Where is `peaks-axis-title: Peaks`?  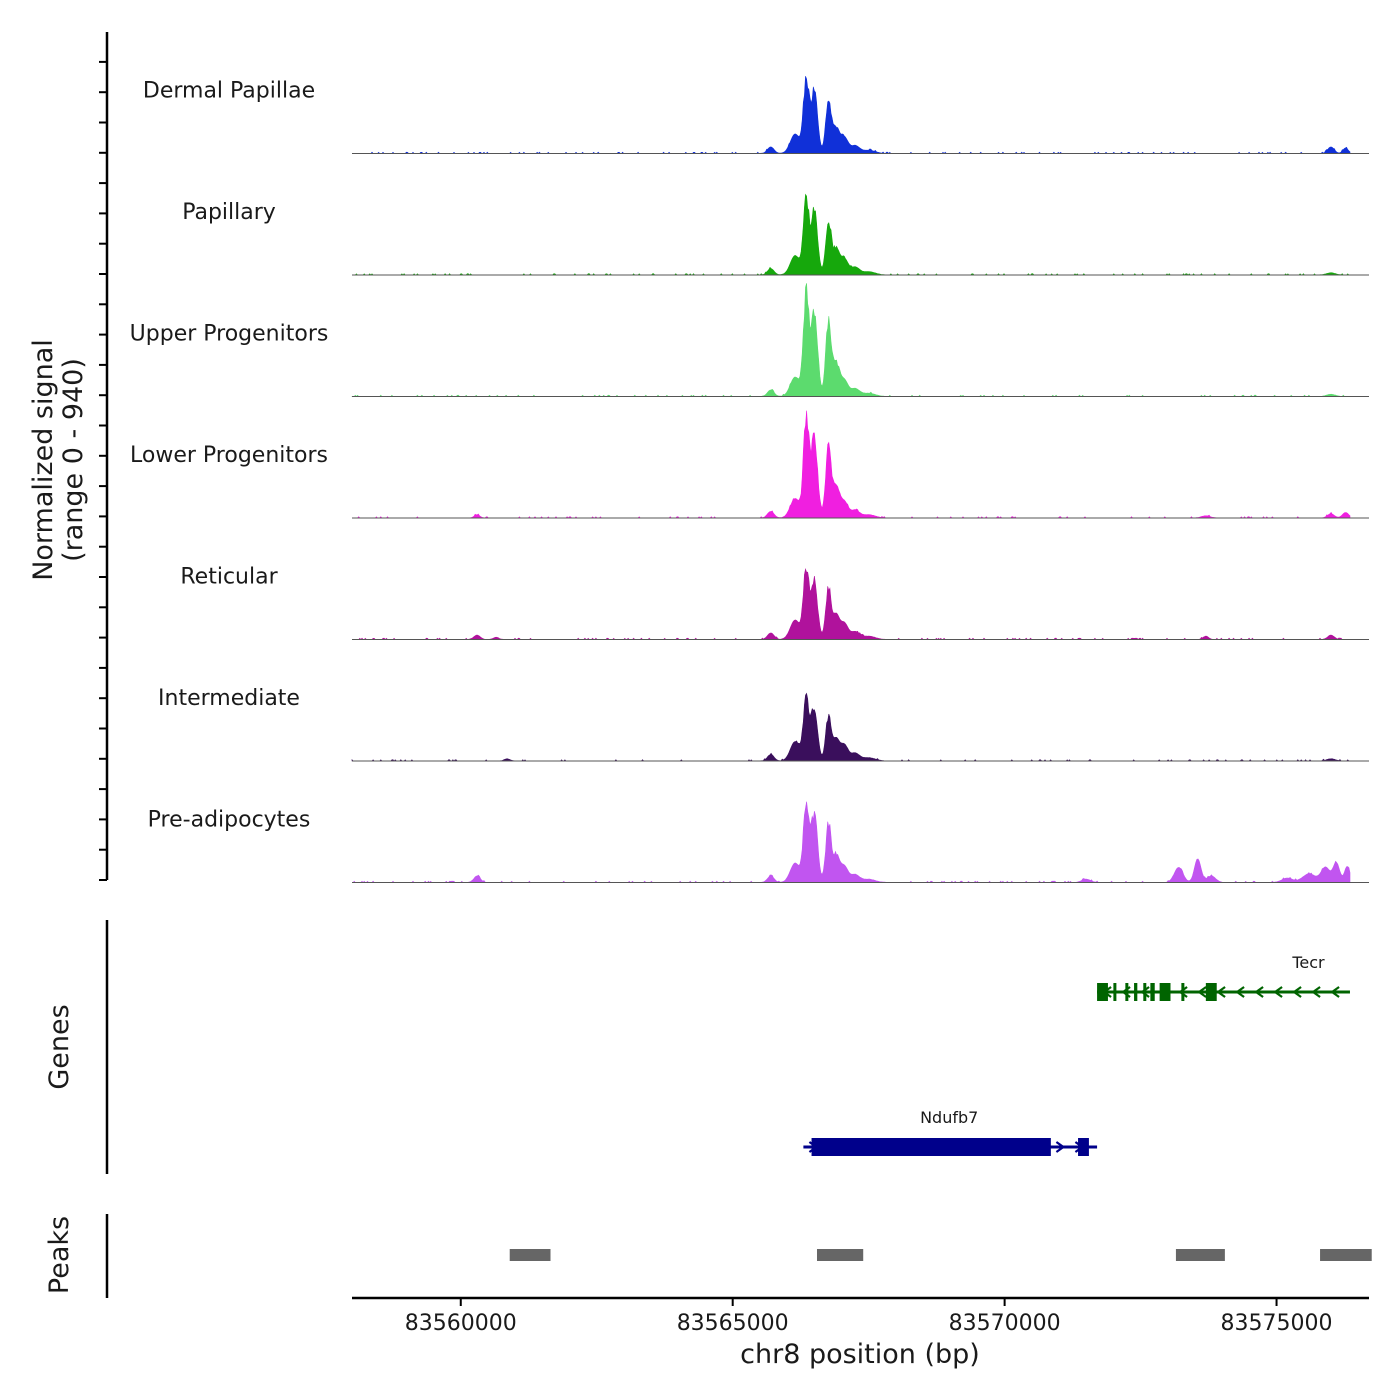
peaks-axis-title: Peaks is located at coordinates (59, 1255).